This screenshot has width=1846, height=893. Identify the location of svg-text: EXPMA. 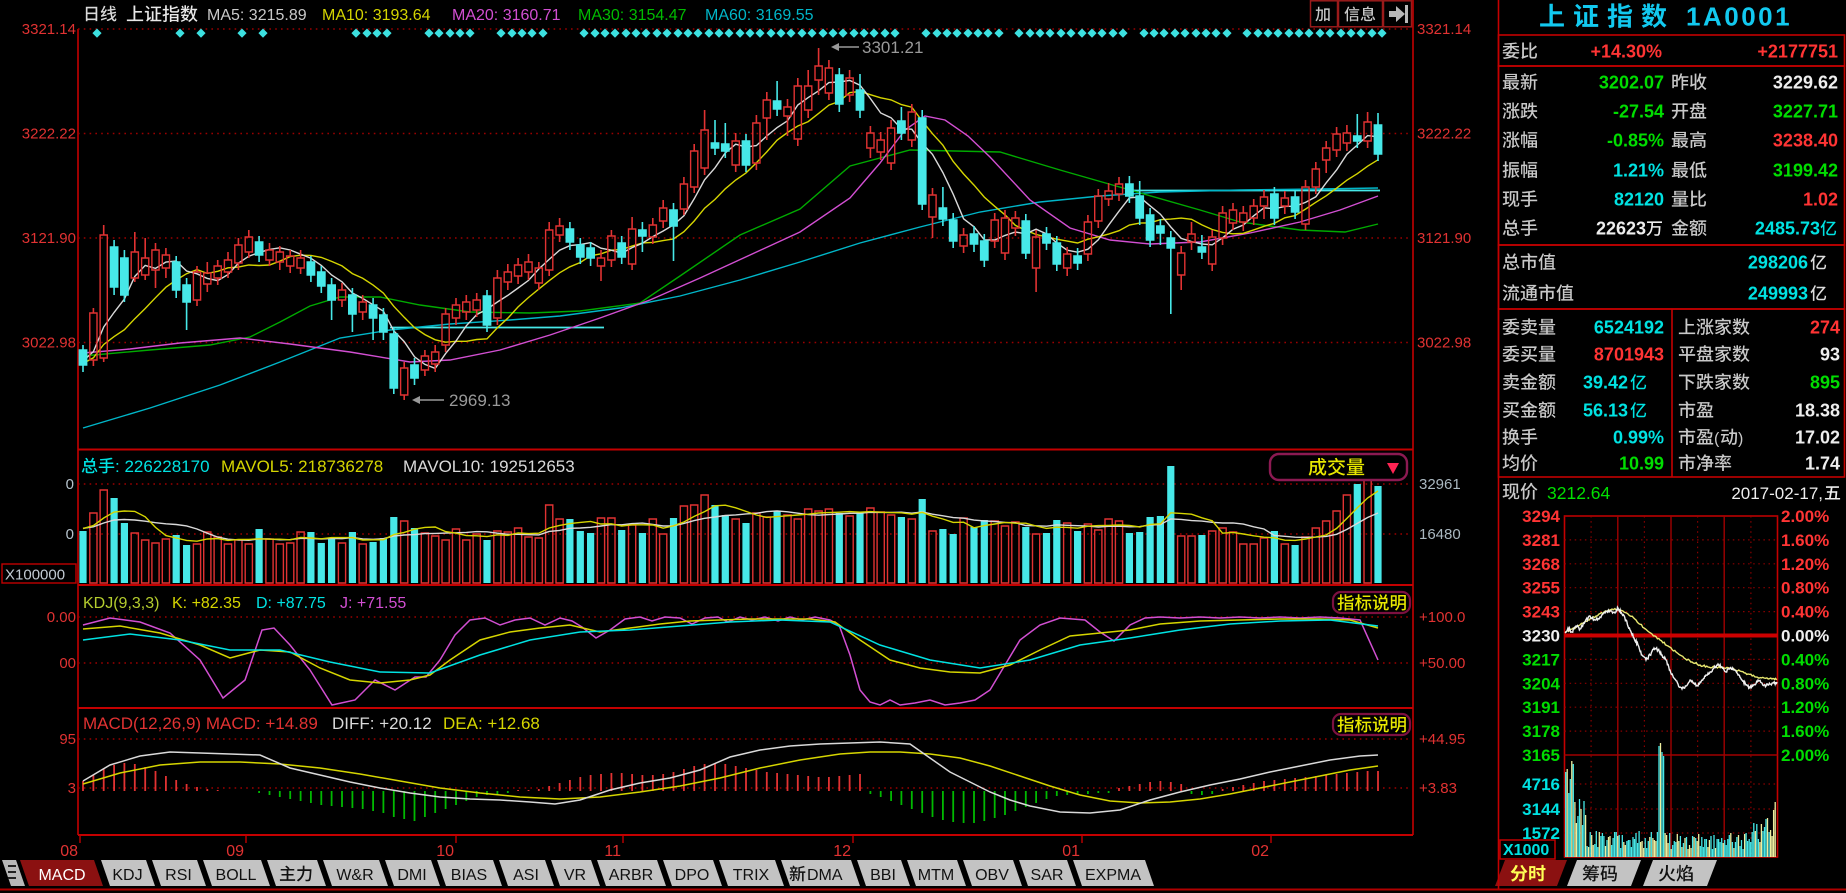
(1113, 875).